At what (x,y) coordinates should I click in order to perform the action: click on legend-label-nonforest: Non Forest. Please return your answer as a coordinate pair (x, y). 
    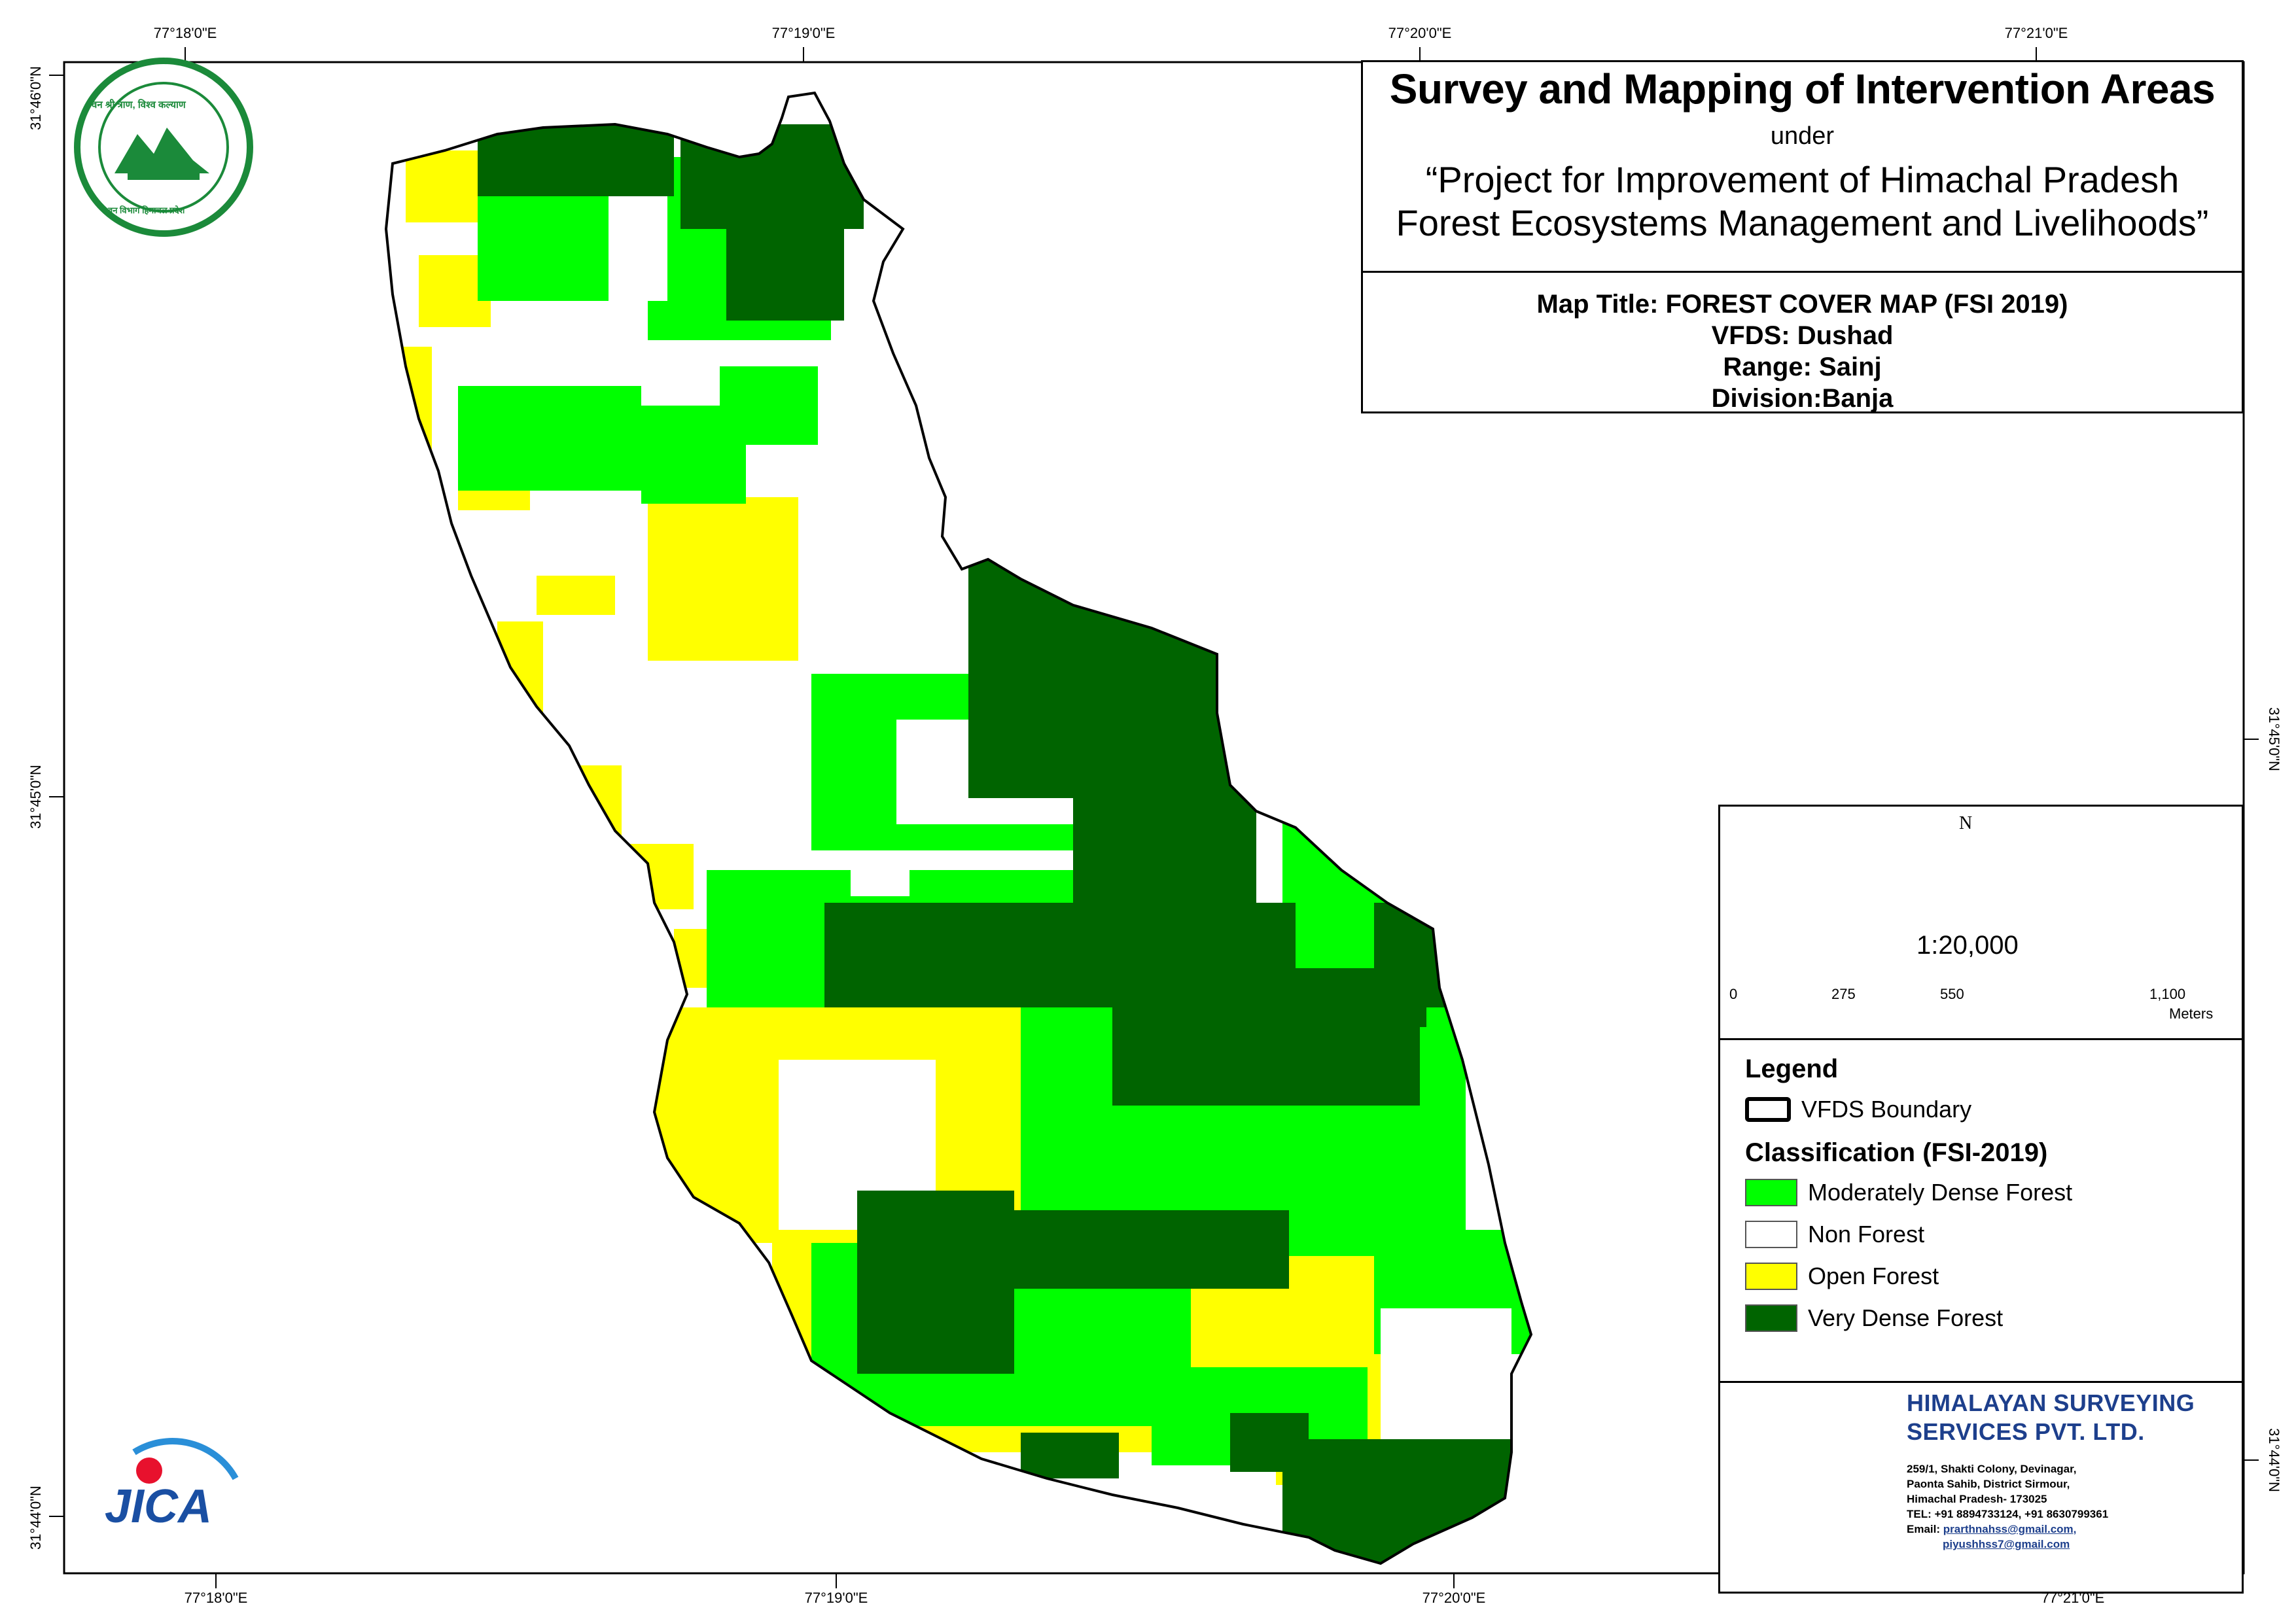
    Looking at the image, I should click on (1866, 1234).